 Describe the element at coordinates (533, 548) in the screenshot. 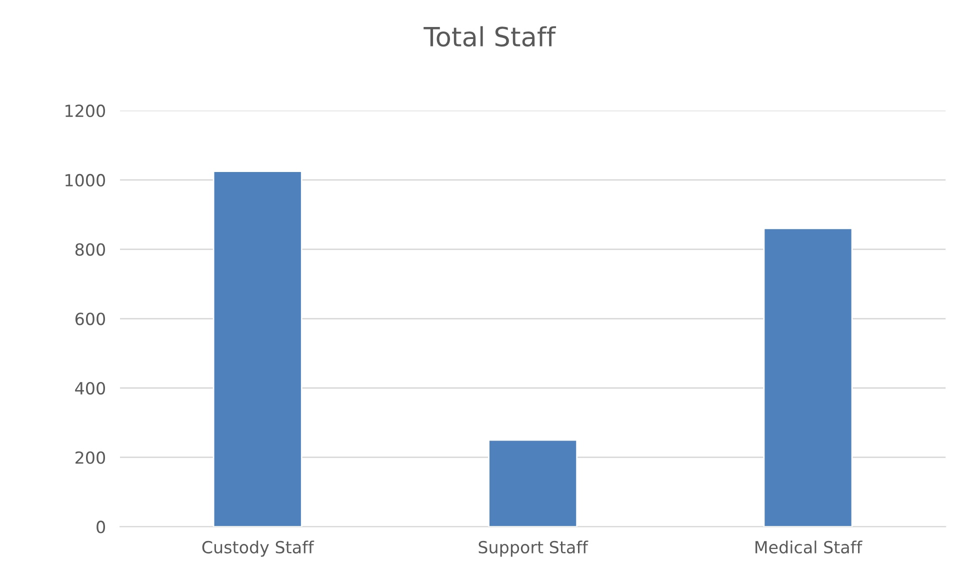

I see `x-tick-label: Support Staff` at that location.